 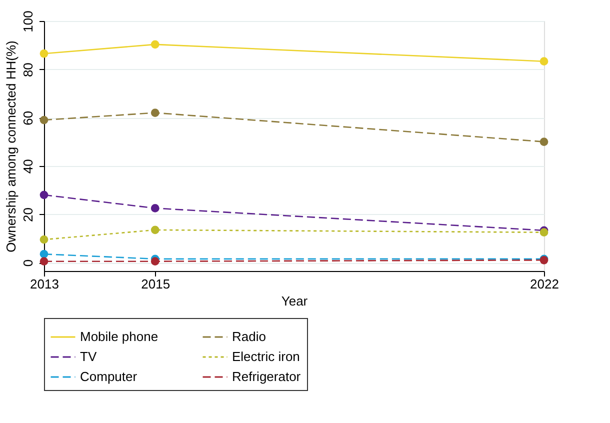 I want to click on x-axis-title: Year, so click(x=294, y=301).